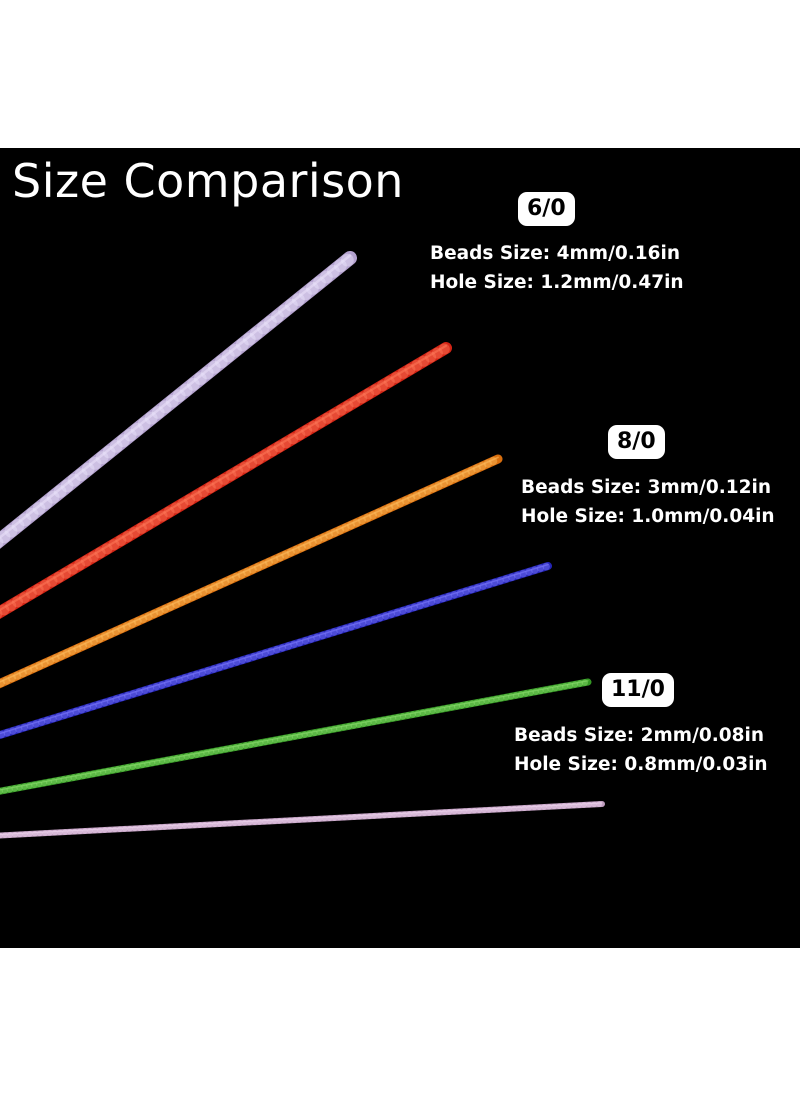 The image size is (800, 1096). Describe the element at coordinates (641, 764) in the screenshot. I see `hole-size-label: Hole Size: 0.8mm/0.03in` at that location.